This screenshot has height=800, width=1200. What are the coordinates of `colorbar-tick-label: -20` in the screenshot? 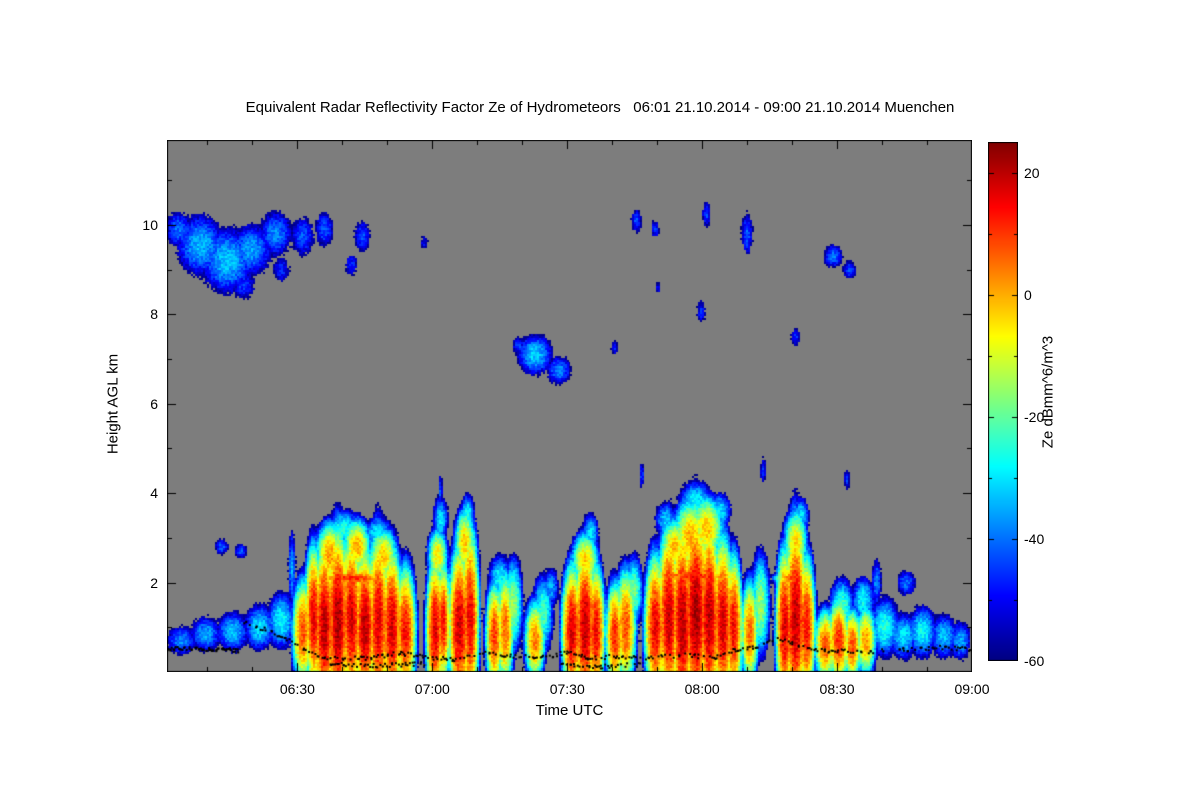 It's located at (1034, 416).